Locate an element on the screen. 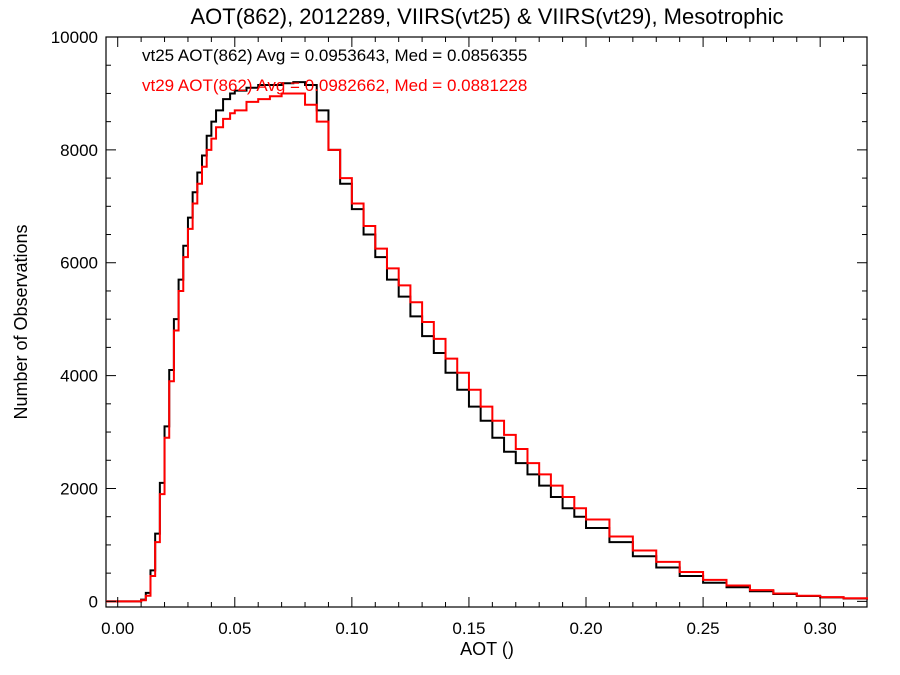 This screenshot has height=675, width=900. x-tick-label: 0.05 is located at coordinates (234, 628).